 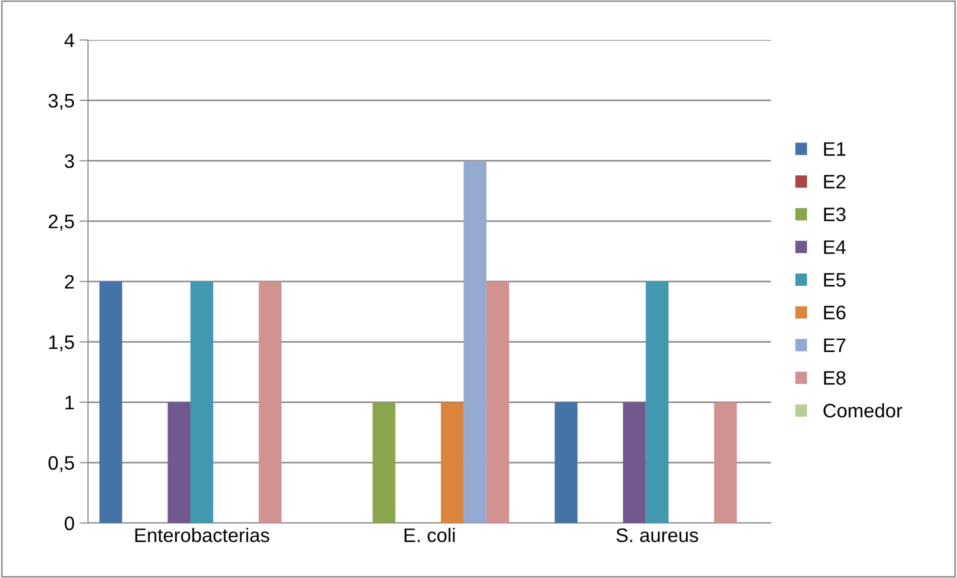 What do you see at coordinates (835, 345) in the screenshot?
I see `legend-label: E7` at bounding box center [835, 345].